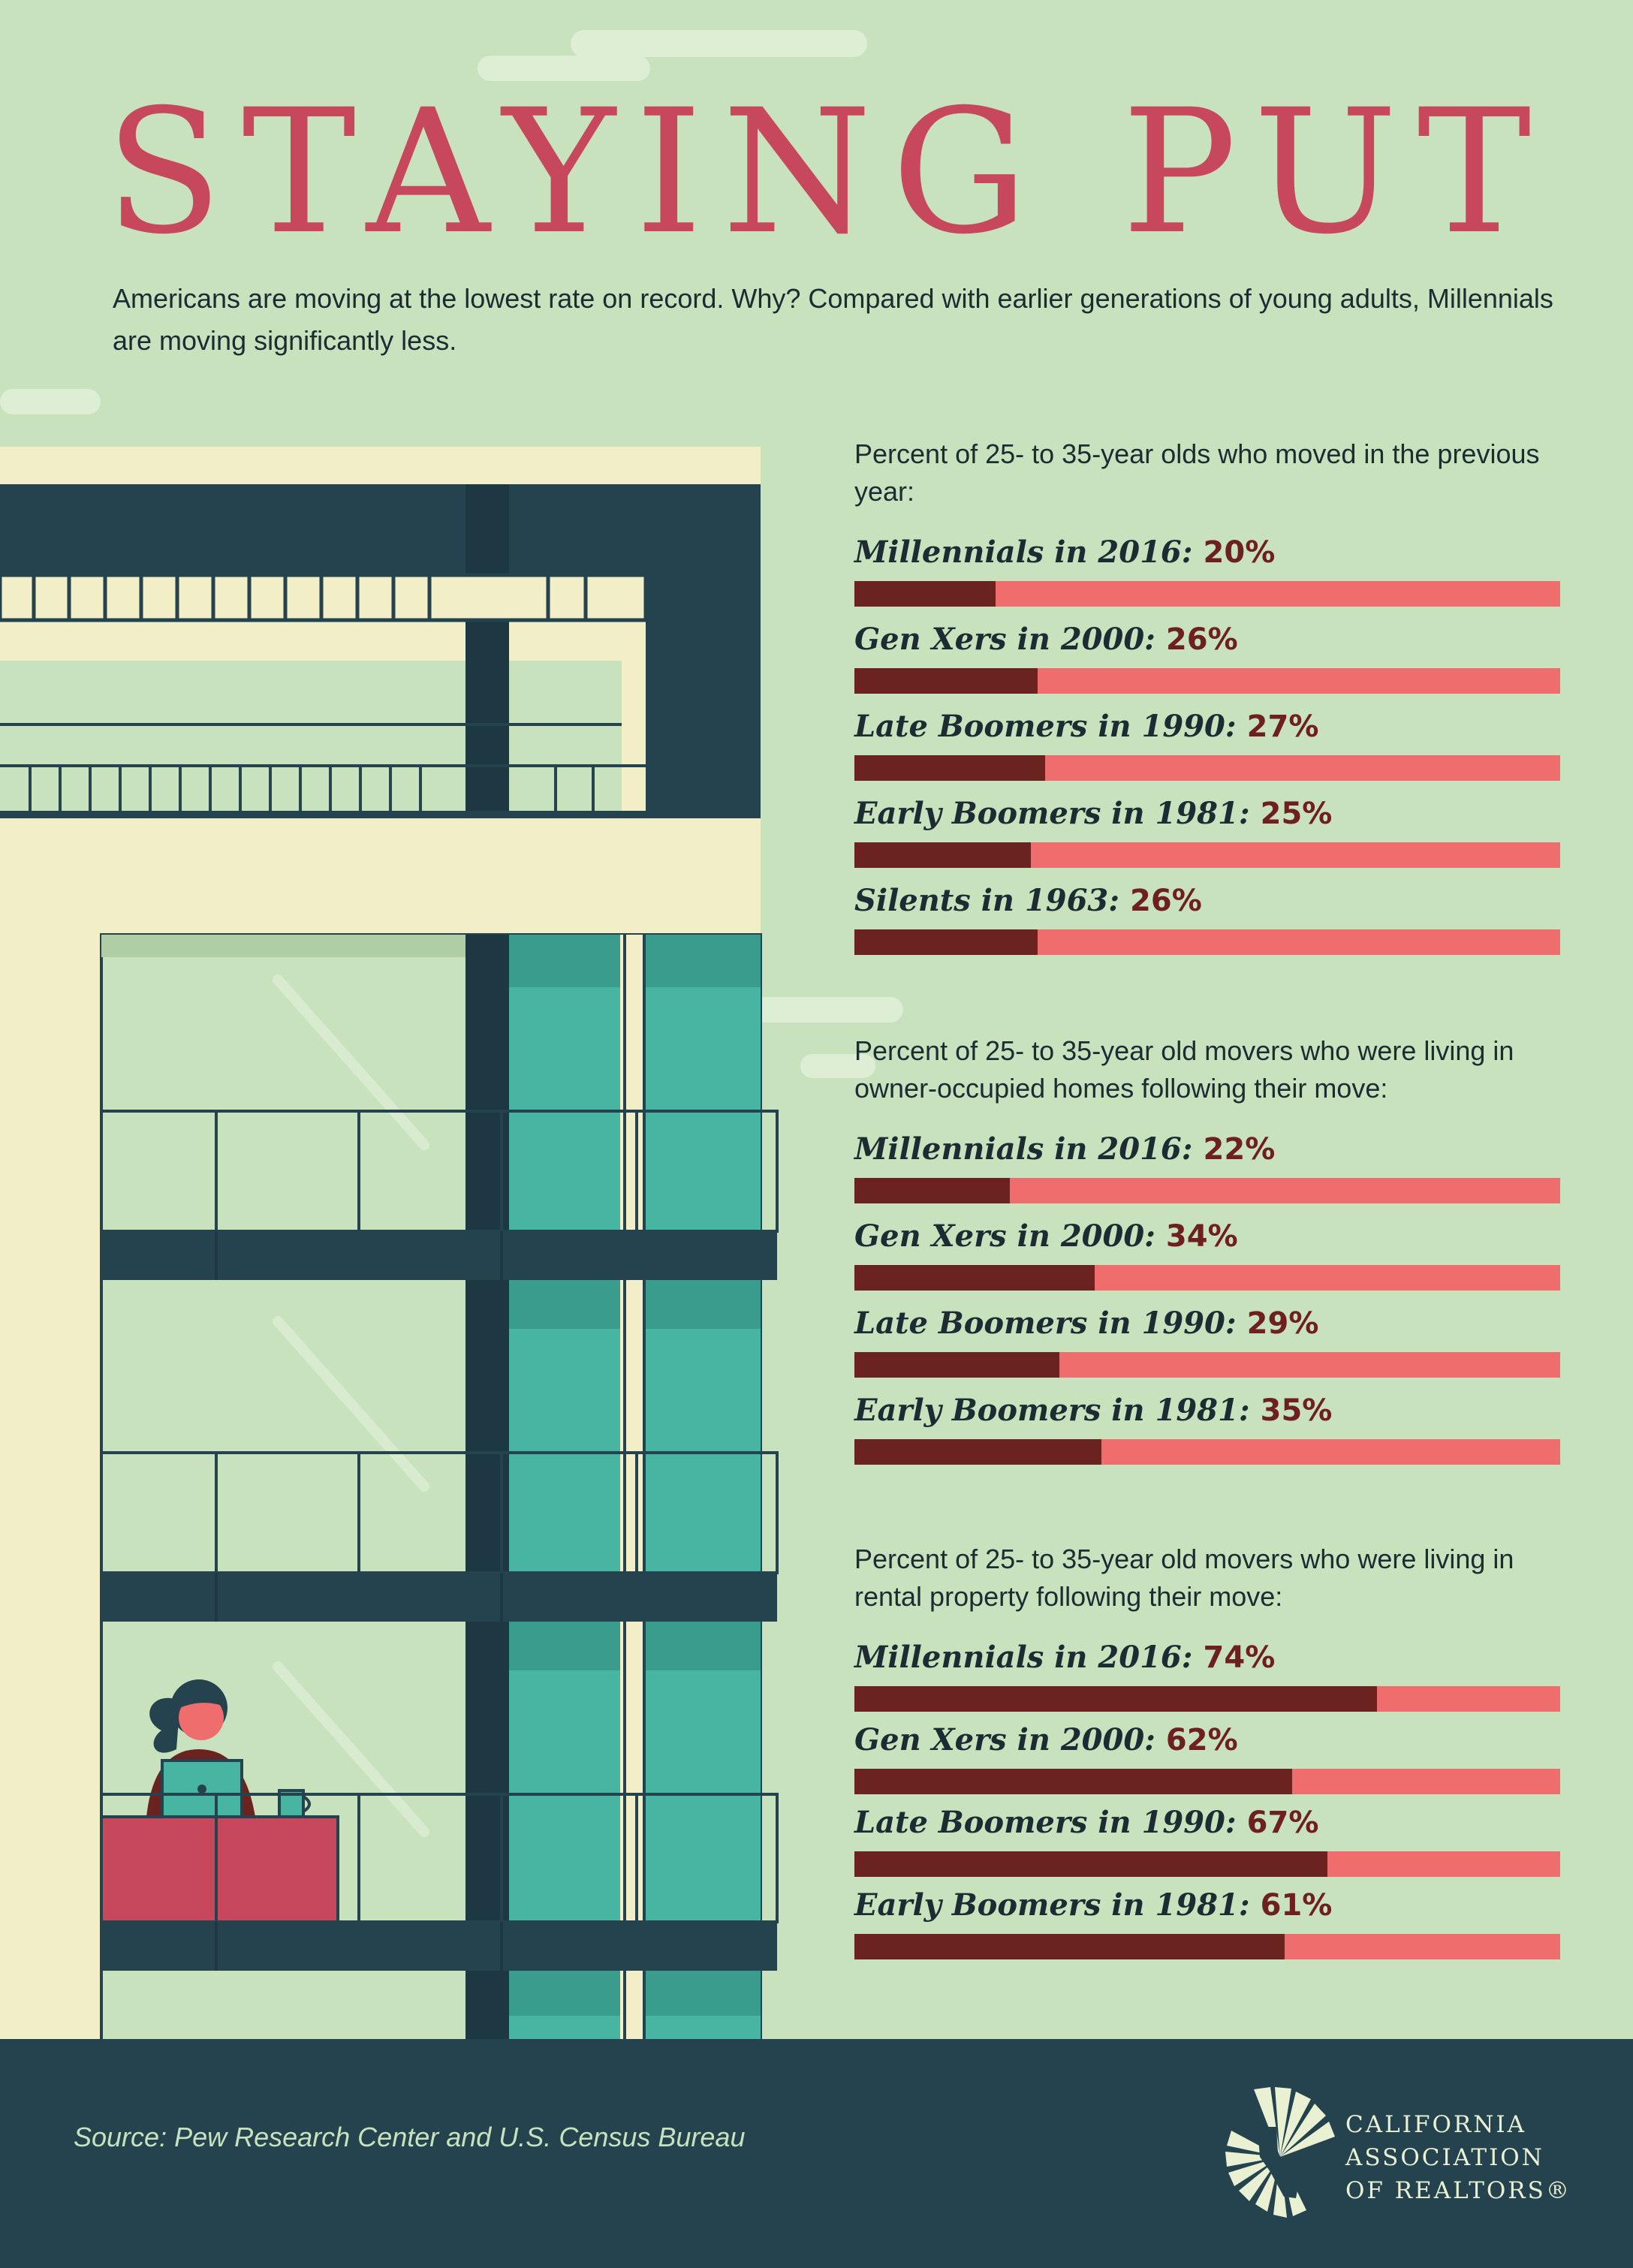  Describe the element at coordinates (1296, 814) in the screenshot. I see `bar-value-label: 25%` at that location.